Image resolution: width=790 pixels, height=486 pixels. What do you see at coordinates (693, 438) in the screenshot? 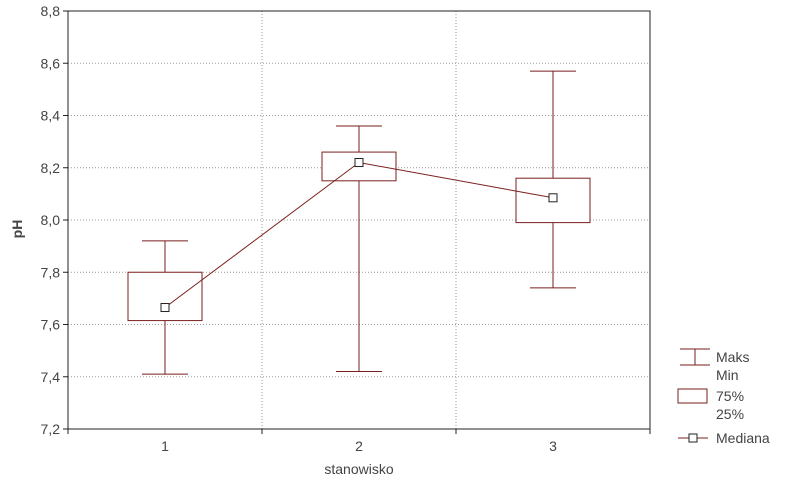
I see `legend-median-icon` at bounding box center [693, 438].